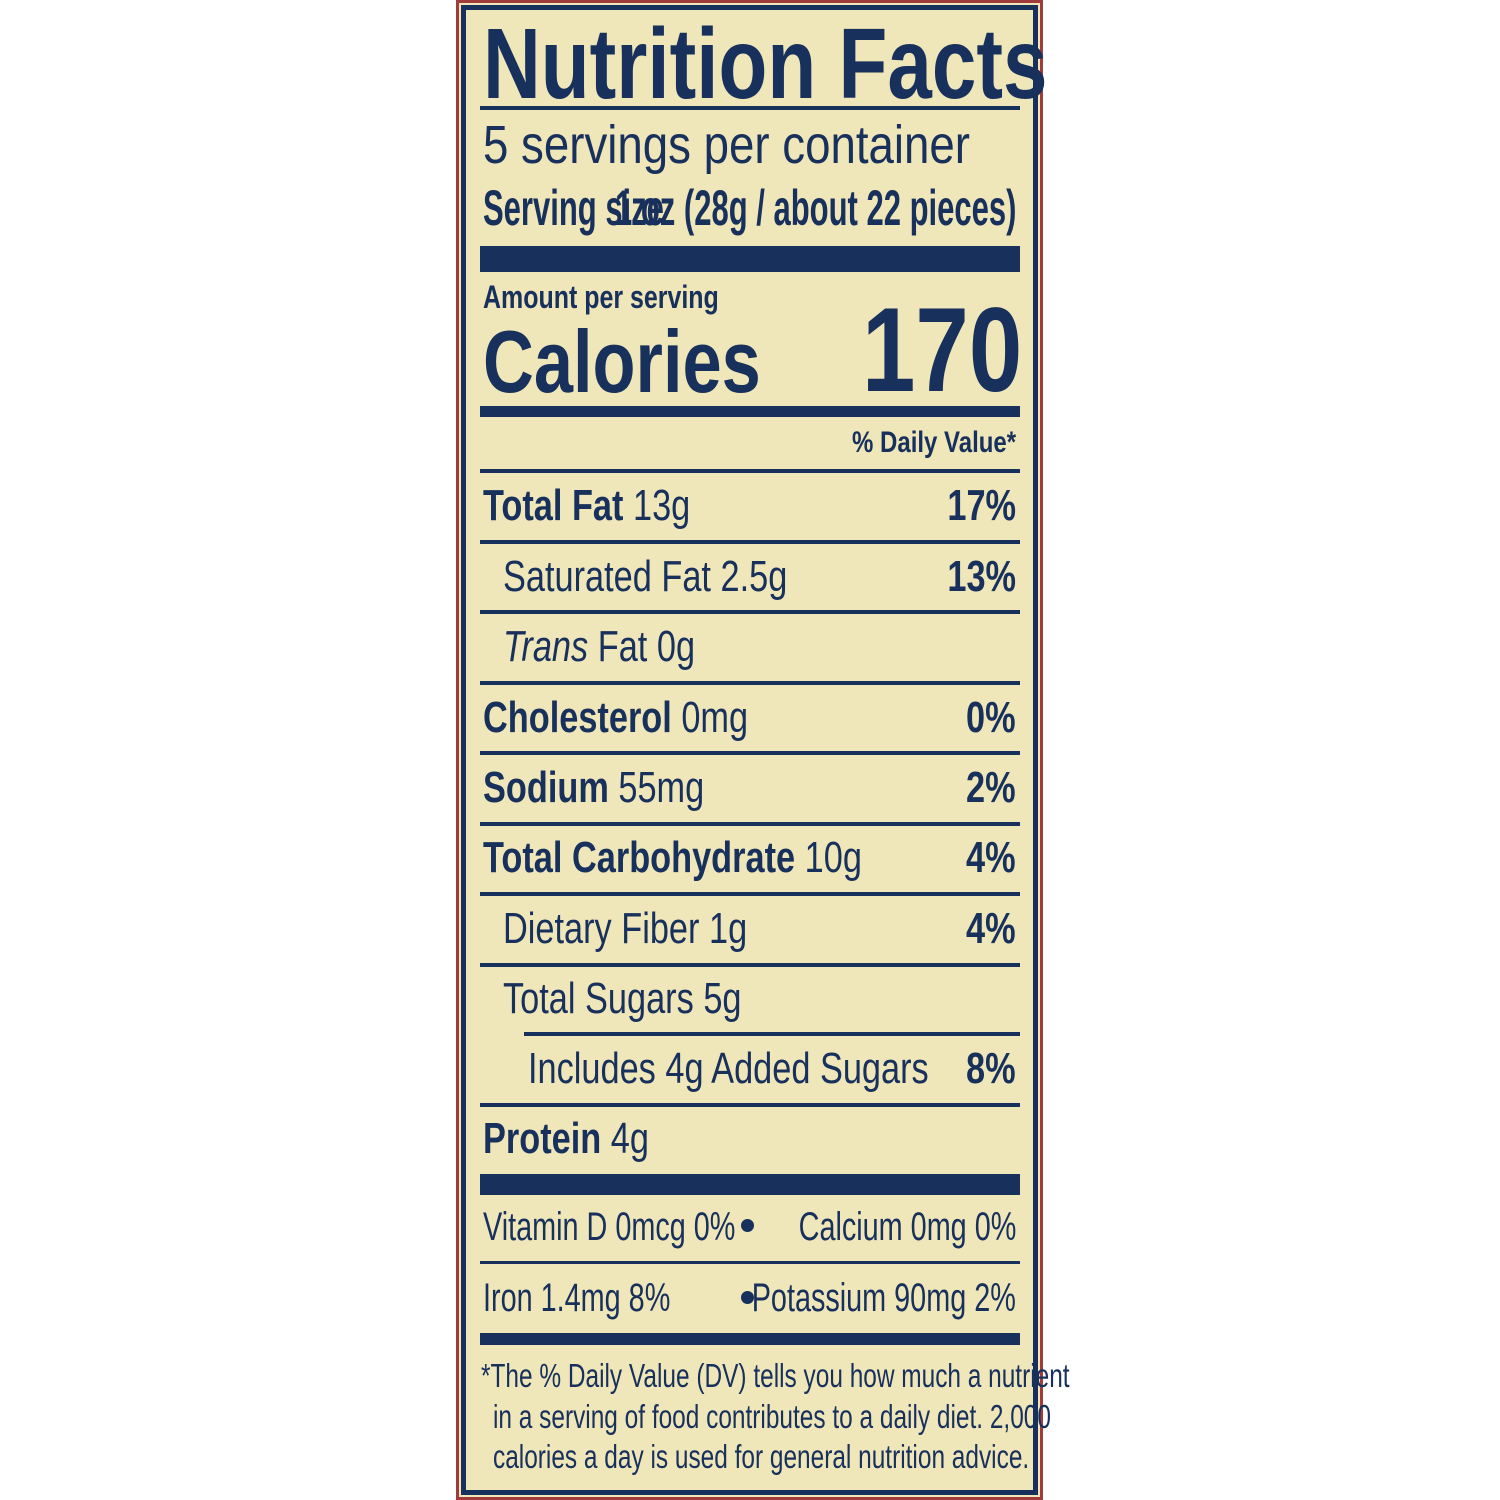 The image size is (1500, 1500). What do you see at coordinates (609, 1227) in the screenshot?
I see `micronutrient-vitamin-d: Vitamin D 0mcg 0%` at bounding box center [609, 1227].